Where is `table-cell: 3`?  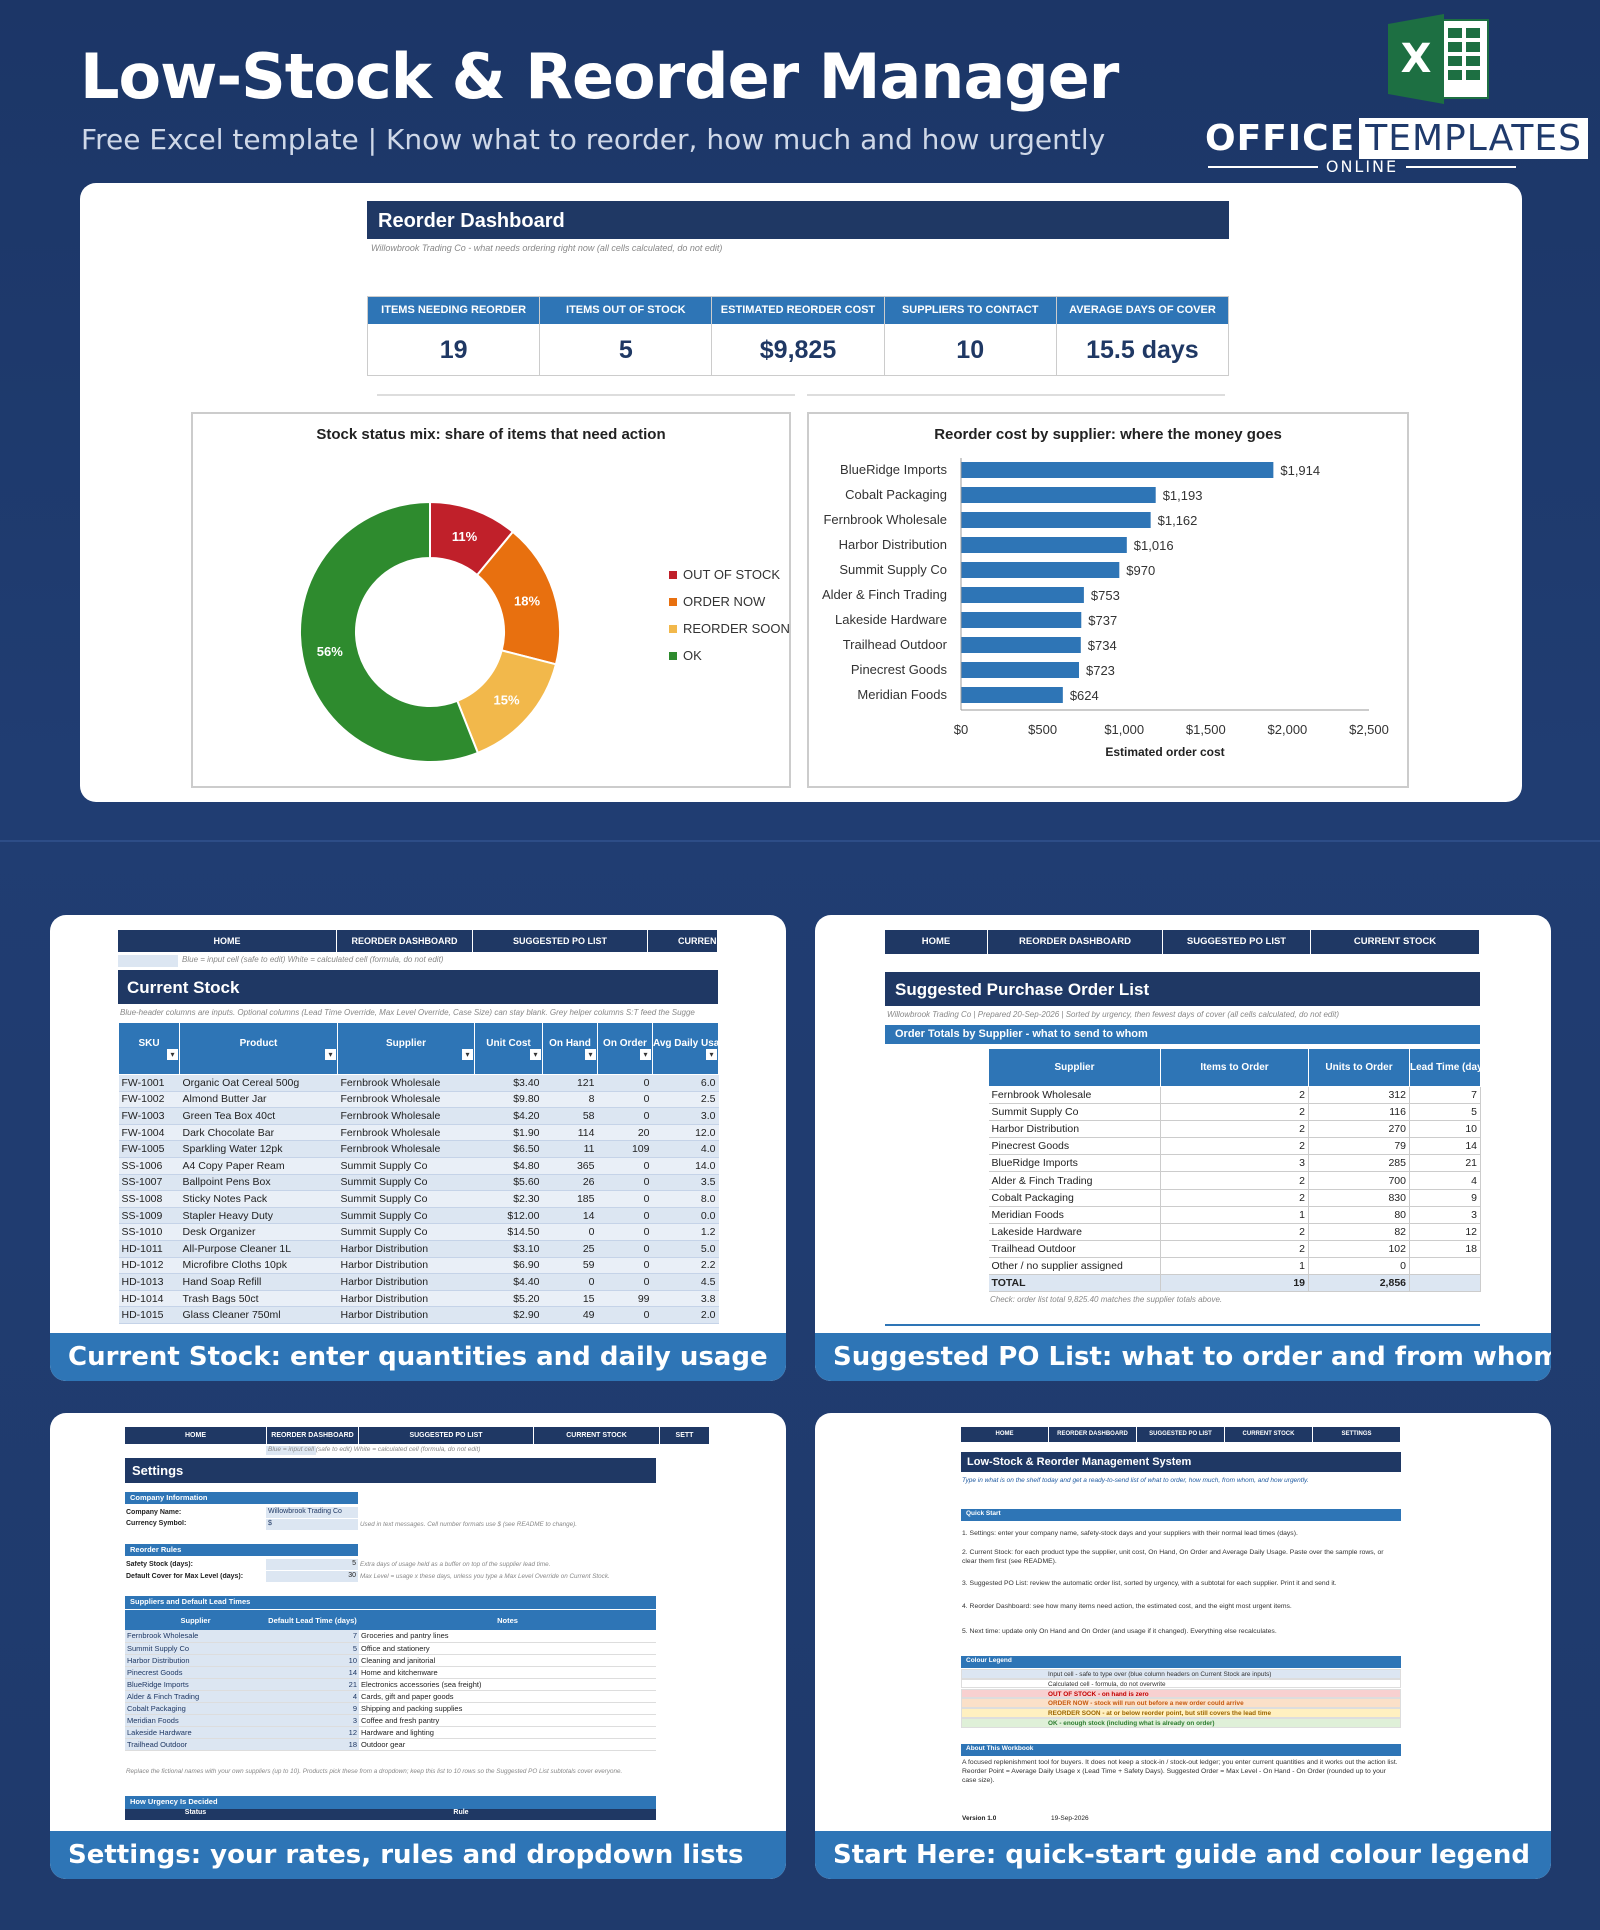
table-cell: 3 is located at coordinates (312, 1720).